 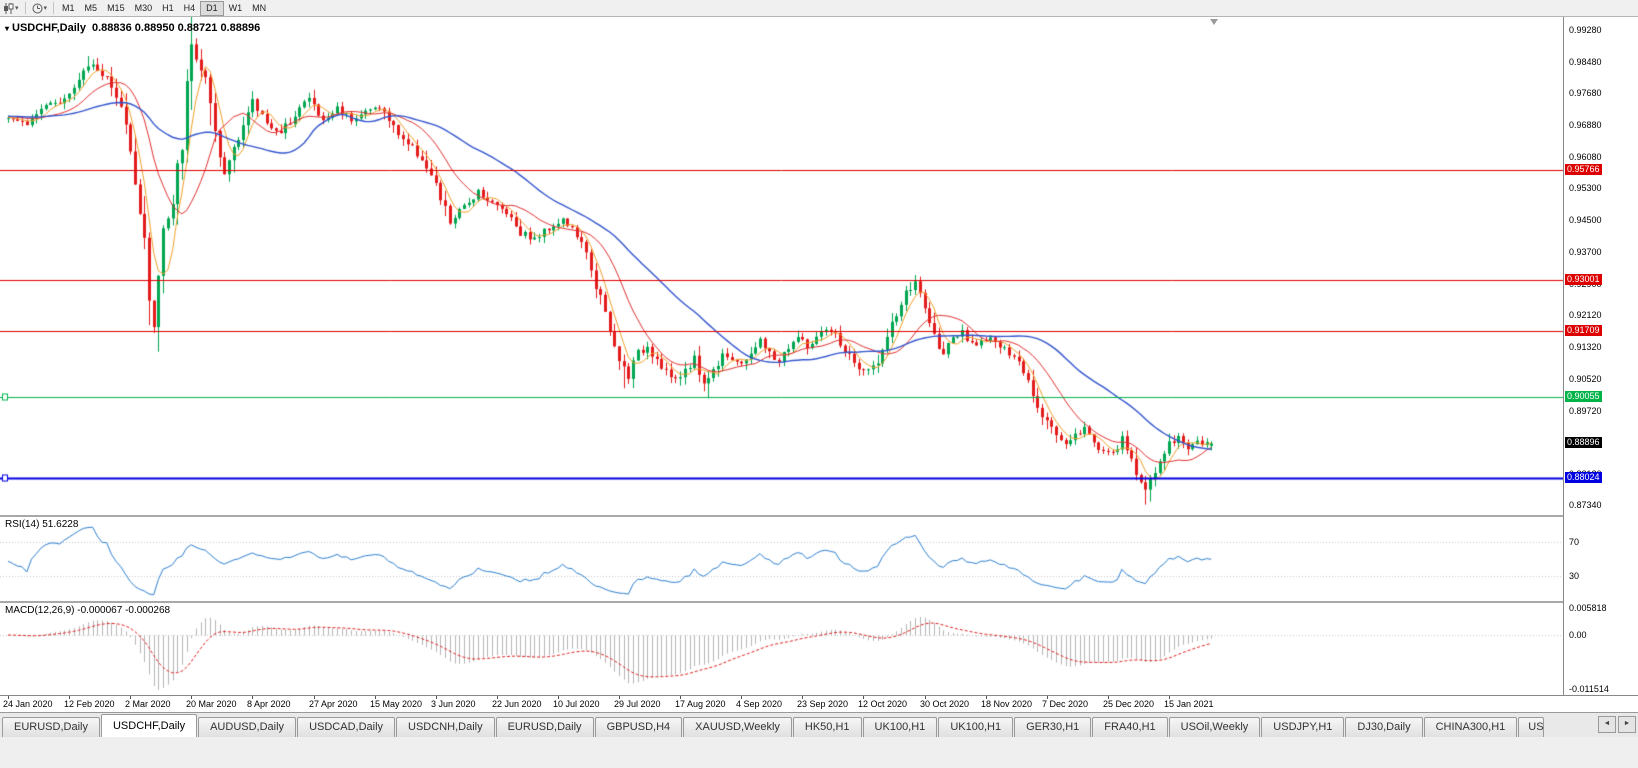 I want to click on symbol-timeframe-label: USDCHF,Daily, so click(x=49, y=28).